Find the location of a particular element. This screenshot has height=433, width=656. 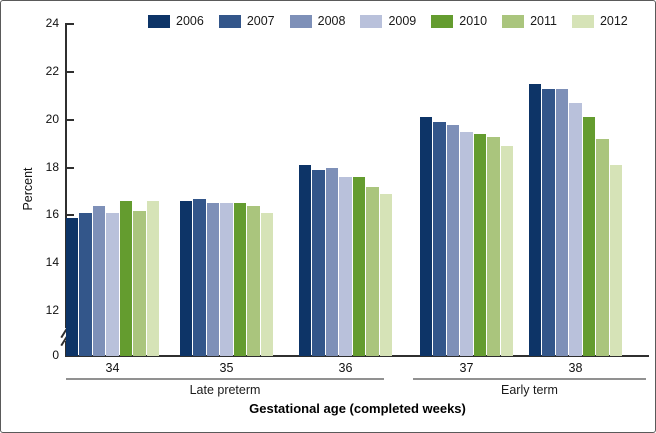

bar-37-2012 is located at coordinates (506, 251).